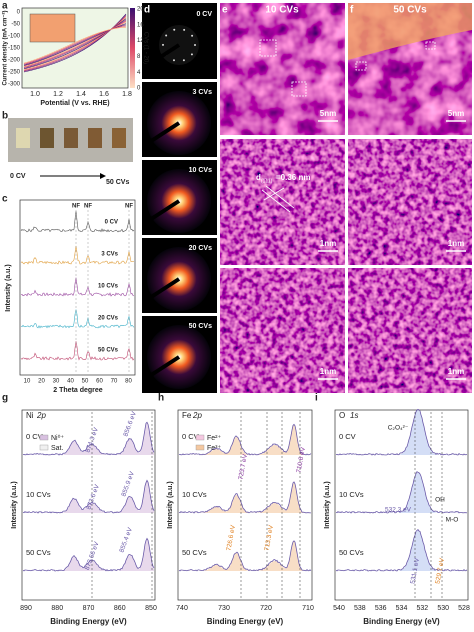 The image size is (474, 632). What do you see at coordinates (18, 176) in the screenshot?
I see `label: 0 CV` at bounding box center [18, 176].